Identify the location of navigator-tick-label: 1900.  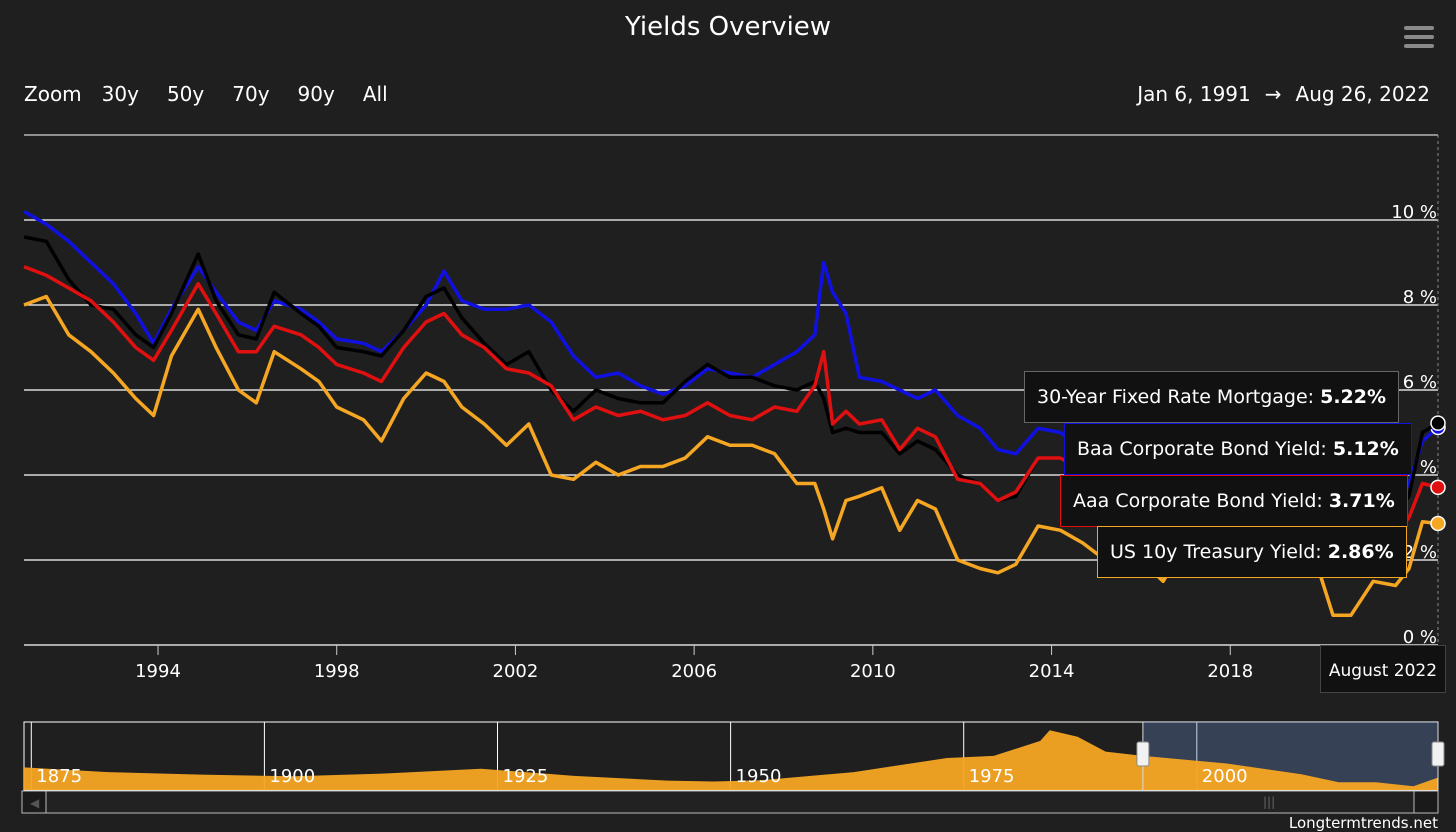
(292, 776).